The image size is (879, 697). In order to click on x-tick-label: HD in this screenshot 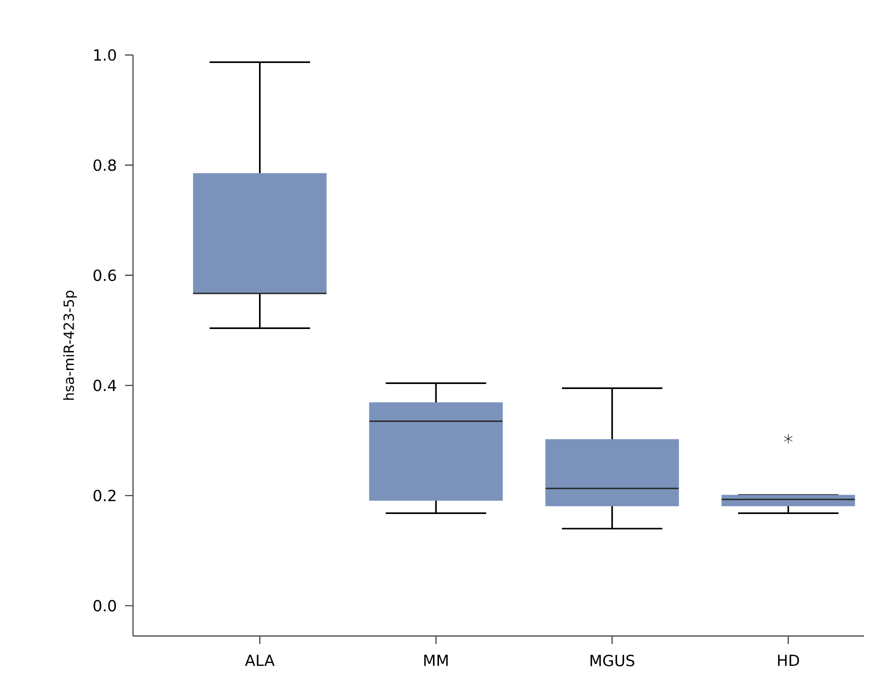, I will do `click(789, 660)`.